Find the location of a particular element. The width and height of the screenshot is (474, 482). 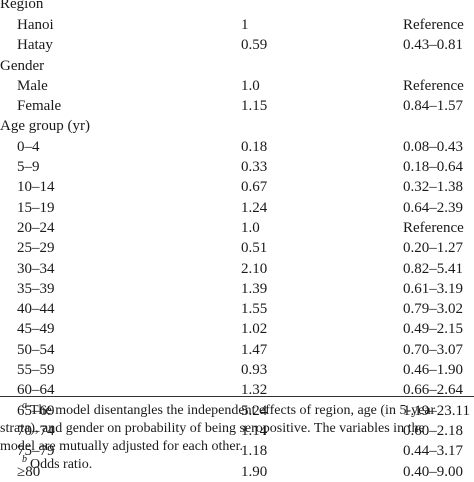

table-row: Male 1.0 Reference is located at coordinates (237, 86).